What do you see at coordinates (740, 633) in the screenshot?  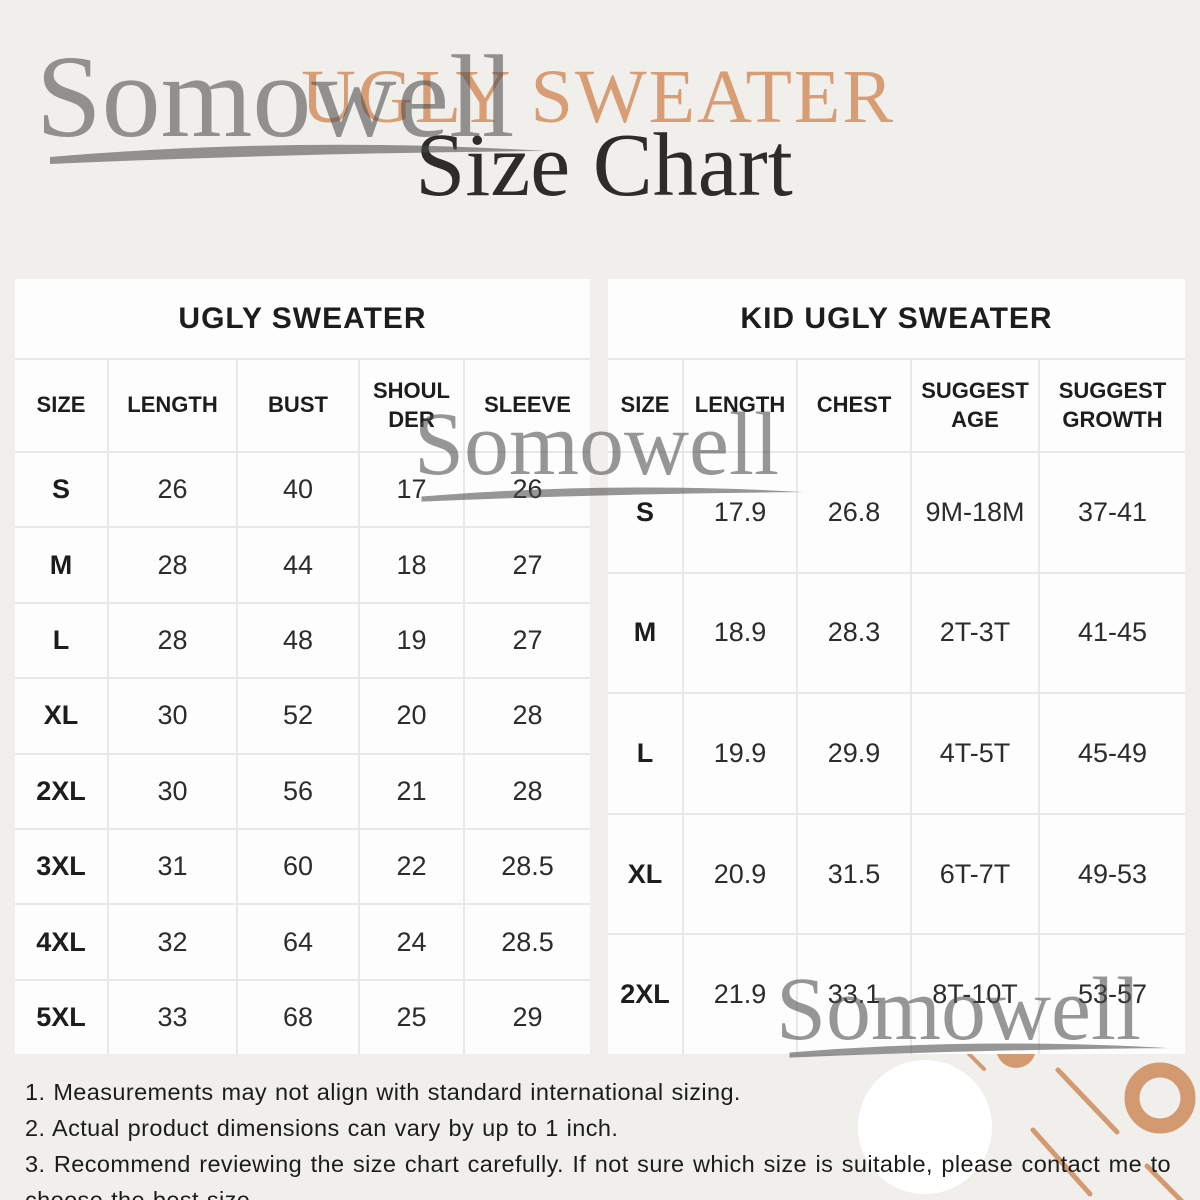 I see `measure-value-cell: 18.9` at bounding box center [740, 633].